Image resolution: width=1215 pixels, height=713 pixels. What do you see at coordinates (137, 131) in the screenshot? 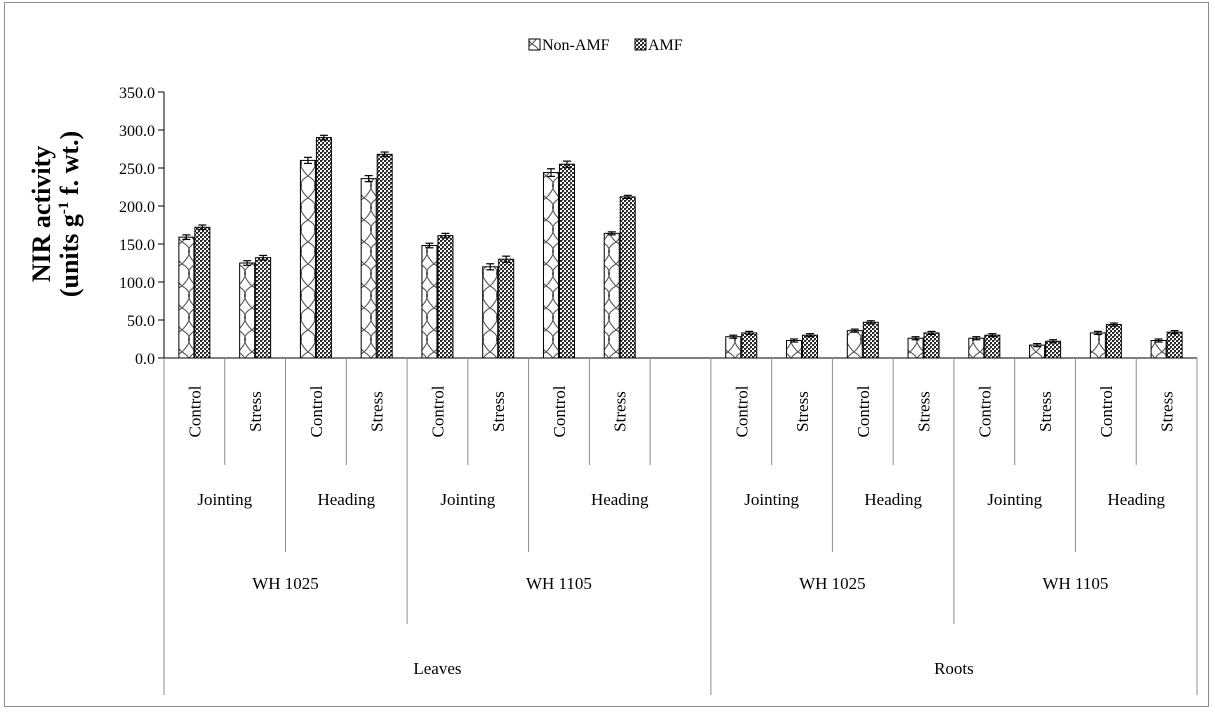
I see `y-tick-label: 300.0` at bounding box center [137, 131].